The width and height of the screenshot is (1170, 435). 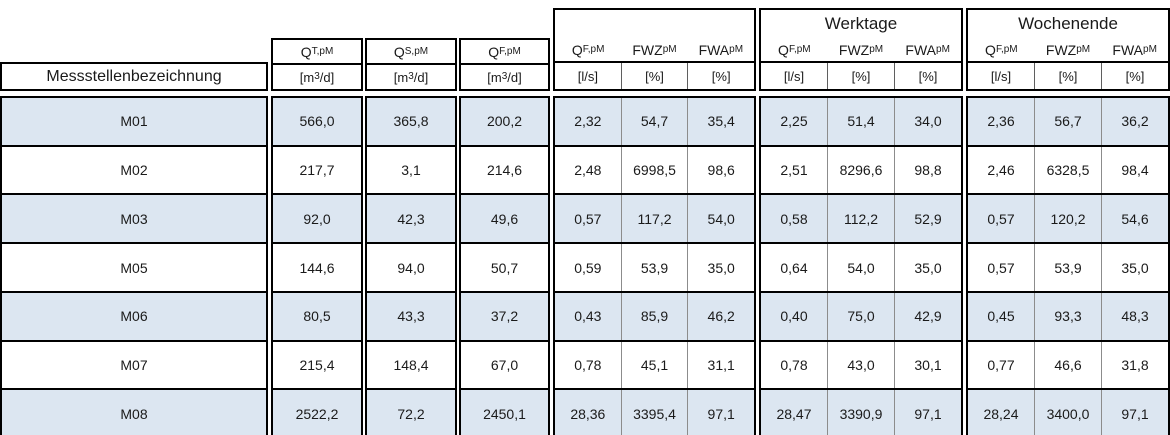 What do you see at coordinates (411, 218) in the screenshot?
I see `table-row: 42,3` at bounding box center [411, 218].